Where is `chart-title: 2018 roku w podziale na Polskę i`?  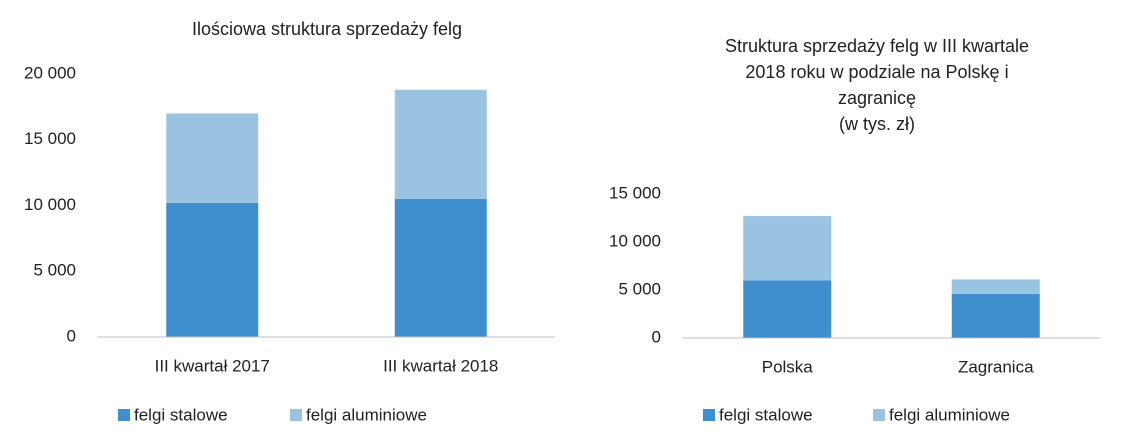
chart-title: 2018 roku w podziale na Polskę i is located at coordinates (876, 72).